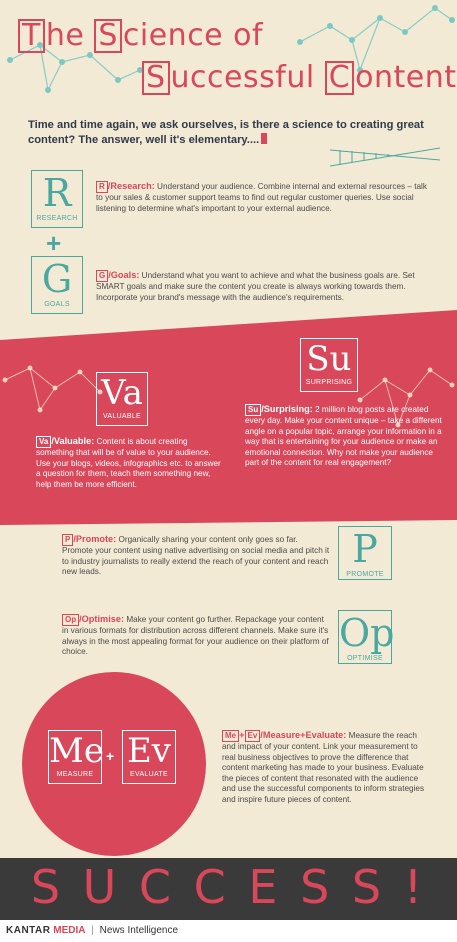 The height and width of the screenshot is (942, 457). What do you see at coordinates (365, 549) in the screenshot?
I see `element-symbol: P` at bounding box center [365, 549].